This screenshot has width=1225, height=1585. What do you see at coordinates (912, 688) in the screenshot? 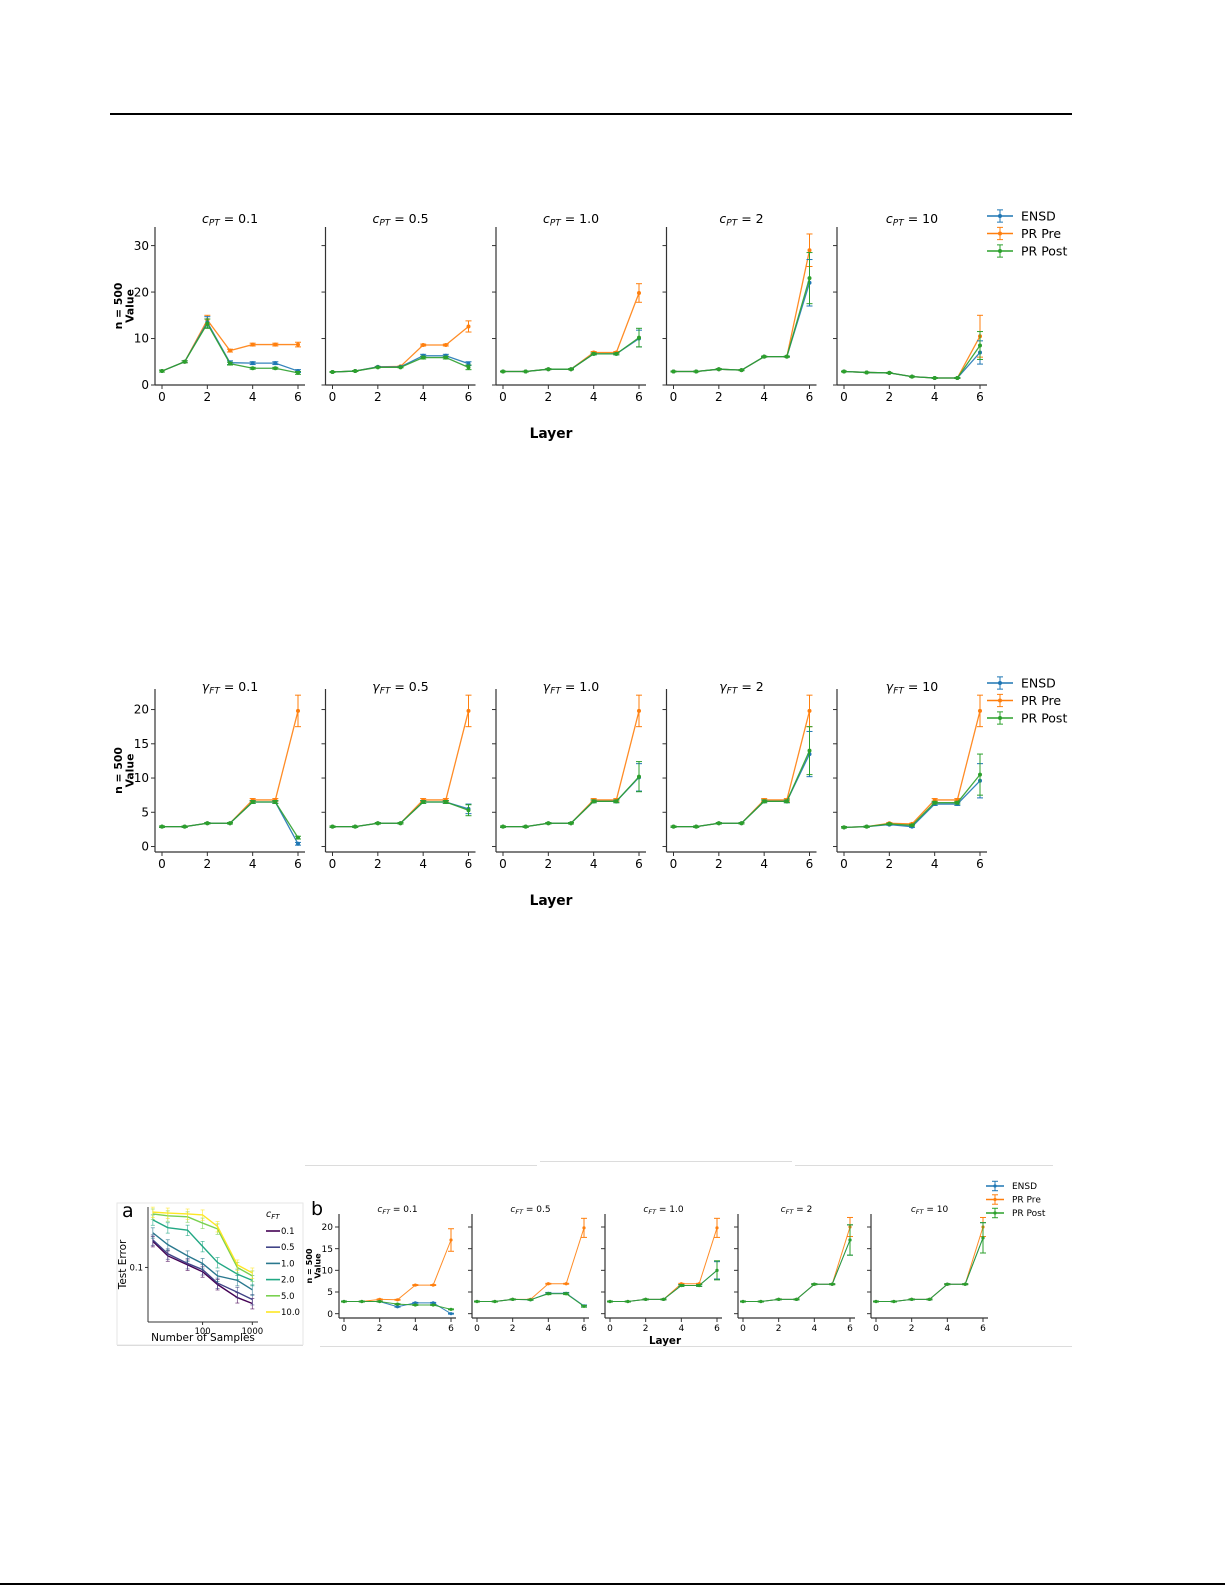
I see `panel-title: γFT = 10` at bounding box center [912, 688].